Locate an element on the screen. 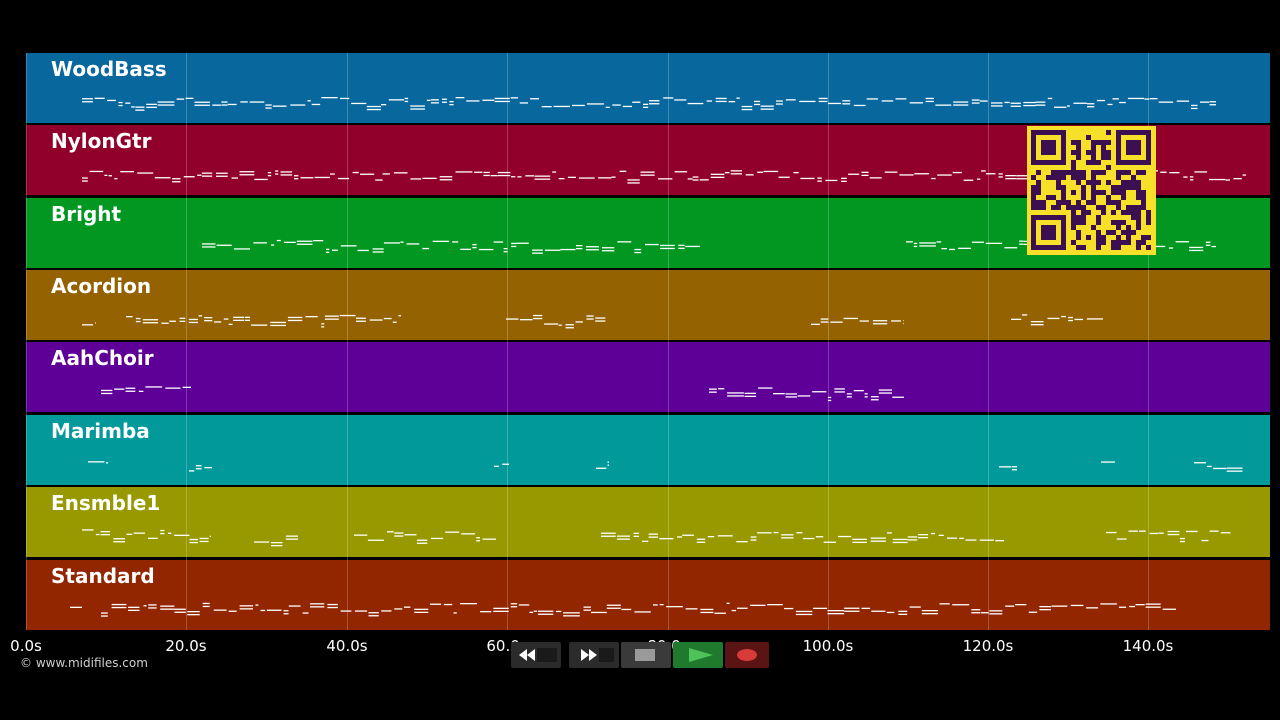 The height and width of the screenshot is (720, 1280). rewind-button is located at coordinates (536, 655).